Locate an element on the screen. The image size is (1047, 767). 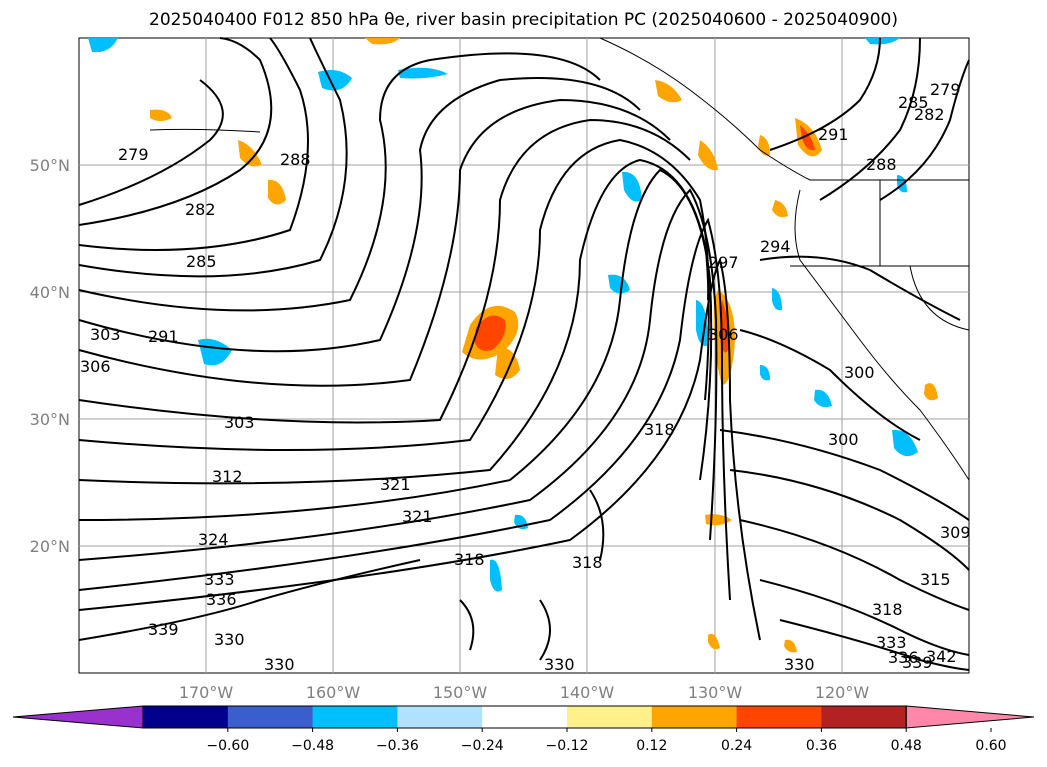
lat-tick-label: 20°N is located at coordinates (50, 546).